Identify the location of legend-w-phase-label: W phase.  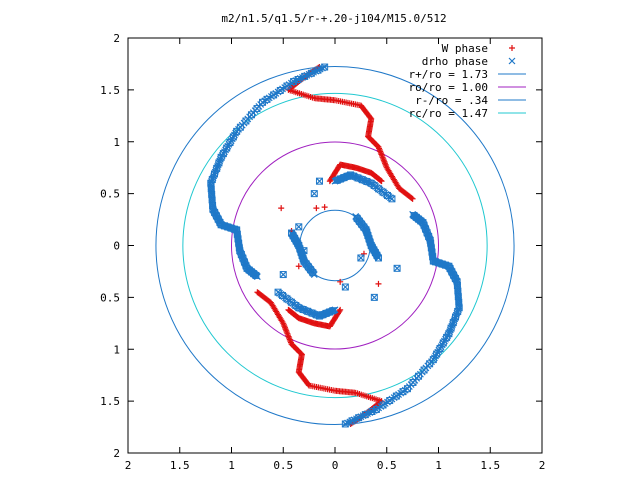
(465, 48).